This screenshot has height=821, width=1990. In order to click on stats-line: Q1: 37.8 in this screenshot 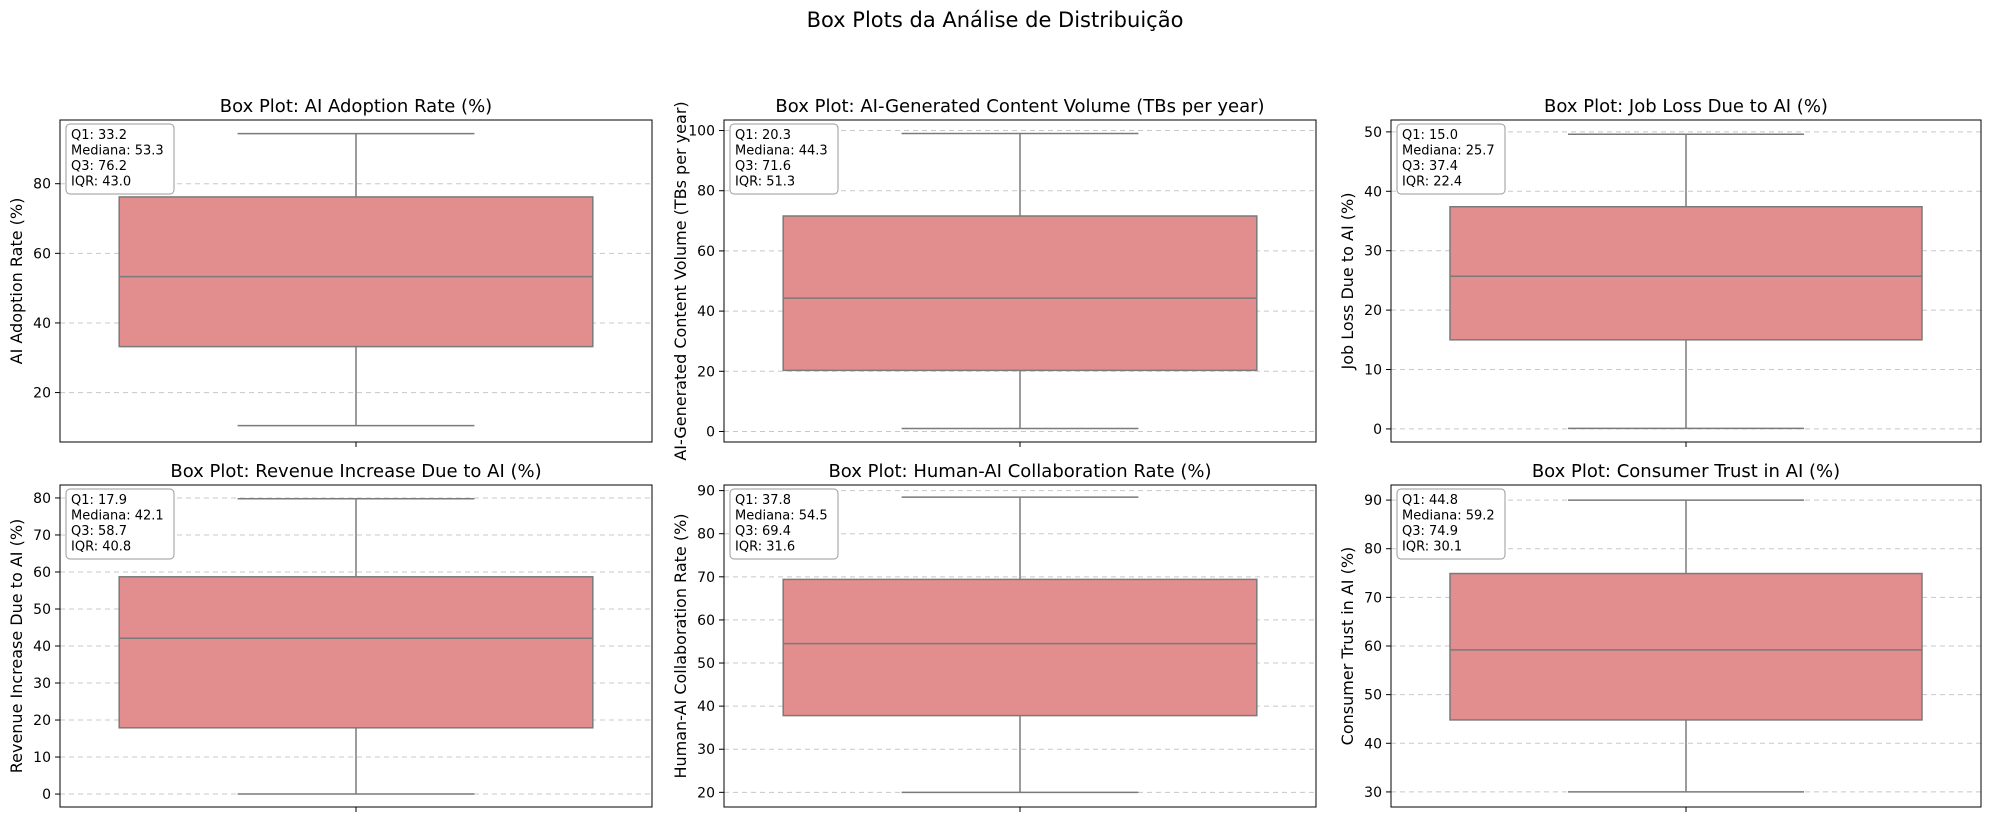, I will do `click(763, 500)`.